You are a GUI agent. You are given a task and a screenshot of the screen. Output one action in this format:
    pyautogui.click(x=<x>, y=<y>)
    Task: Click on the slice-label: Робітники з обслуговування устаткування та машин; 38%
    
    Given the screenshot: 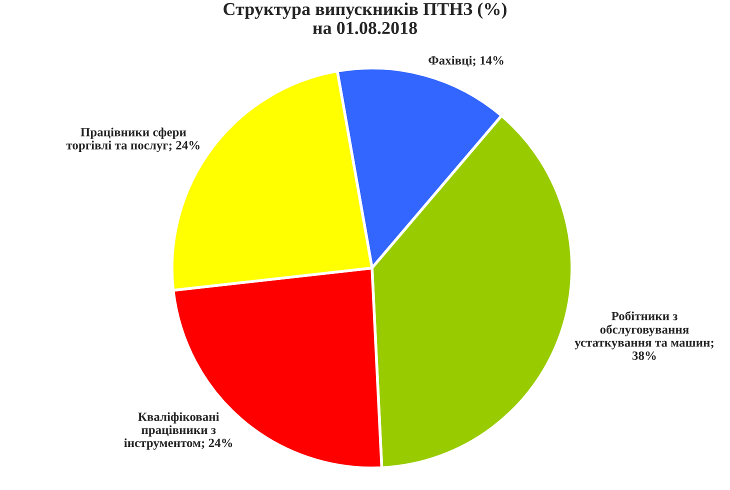 What is the action you would take?
    pyautogui.click(x=644, y=335)
    